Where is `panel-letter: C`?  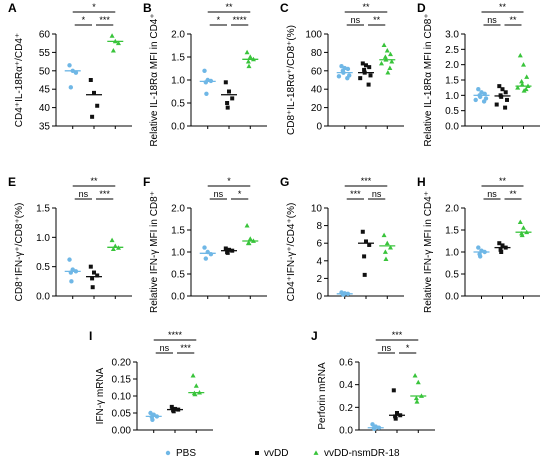
panel-letter: C is located at coordinates (284, 8).